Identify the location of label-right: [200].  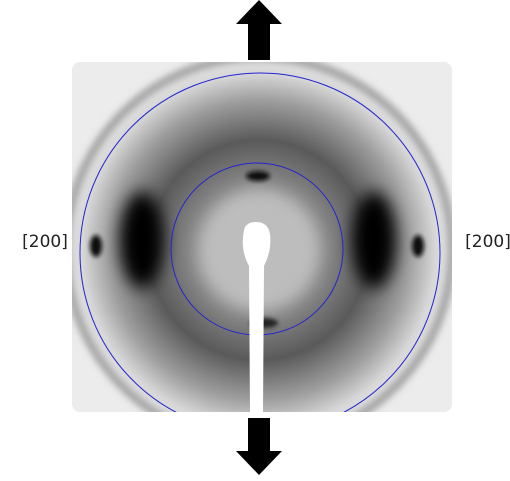
(487, 242).